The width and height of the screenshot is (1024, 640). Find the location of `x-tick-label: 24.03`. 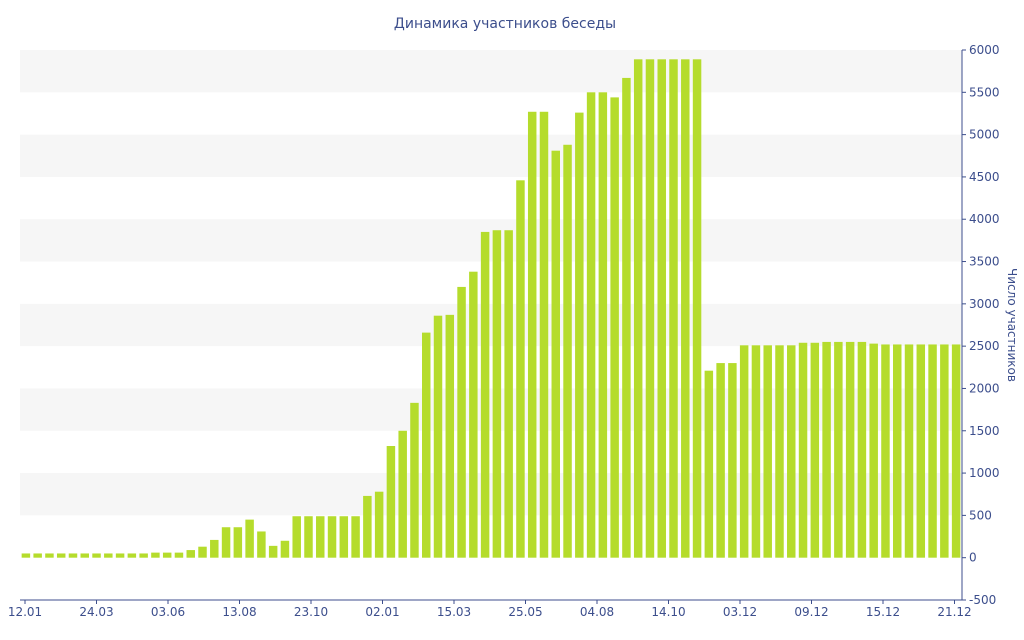

x-tick-label: 24.03 is located at coordinates (96, 612).